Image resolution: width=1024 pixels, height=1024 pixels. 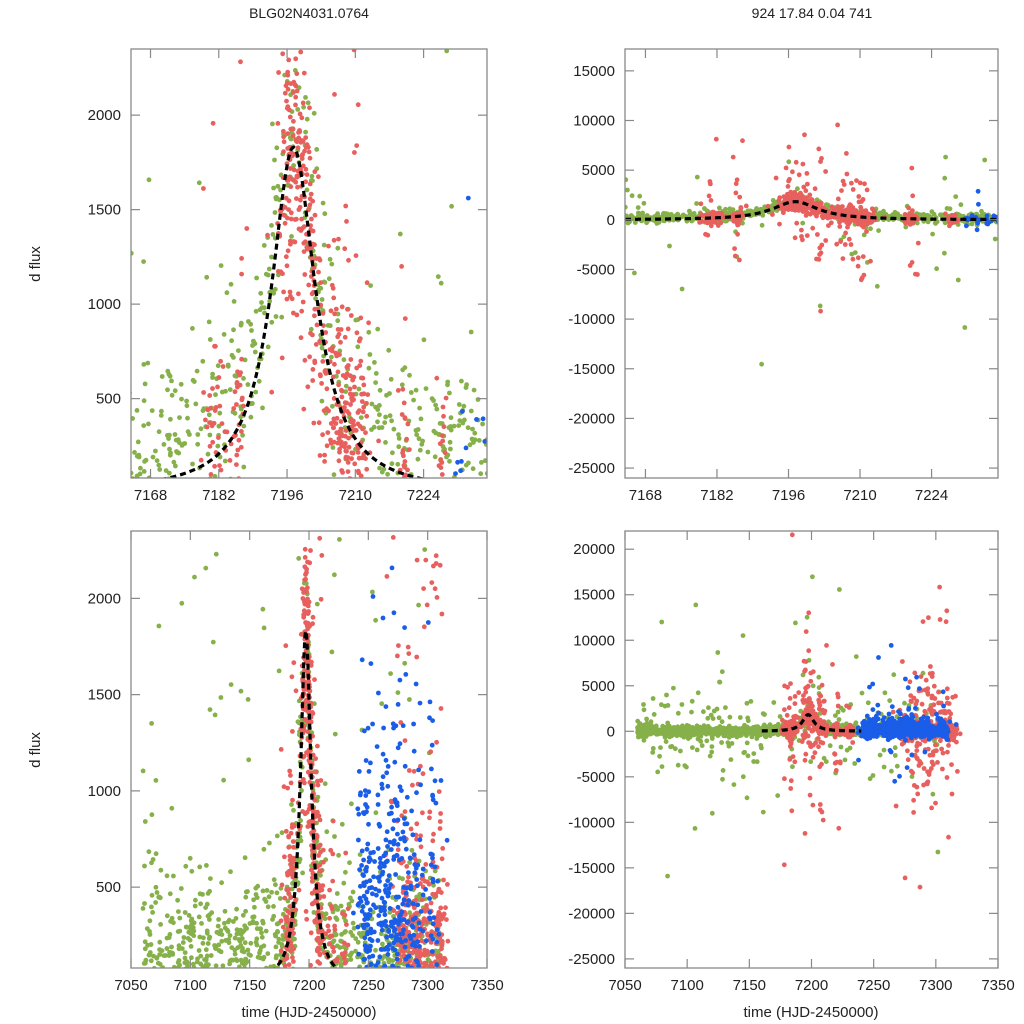 What do you see at coordinates (308, 985) in the screenshot?
I see `x-tick-label: 7200` at bounding box center [308, 985].